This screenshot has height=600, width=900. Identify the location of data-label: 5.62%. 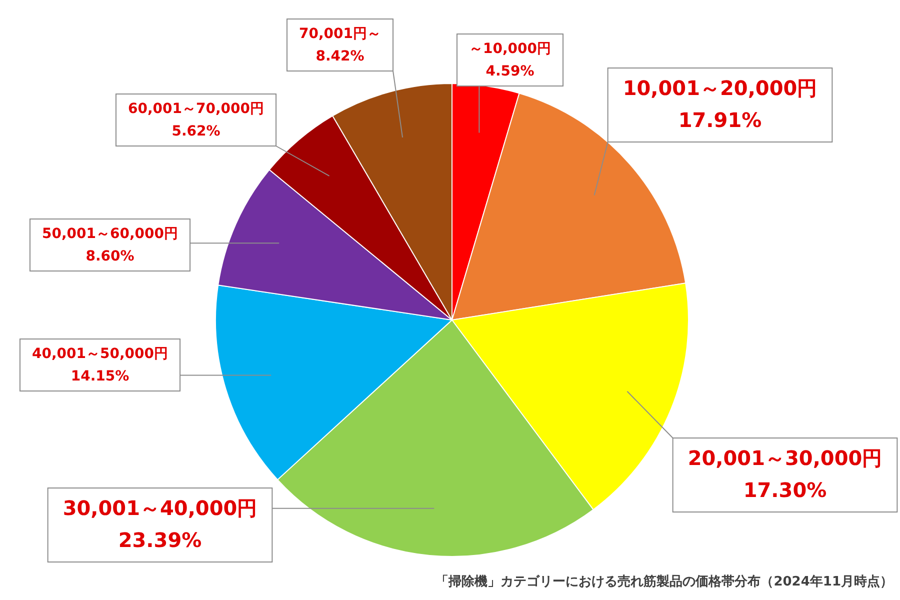
(196, 132).